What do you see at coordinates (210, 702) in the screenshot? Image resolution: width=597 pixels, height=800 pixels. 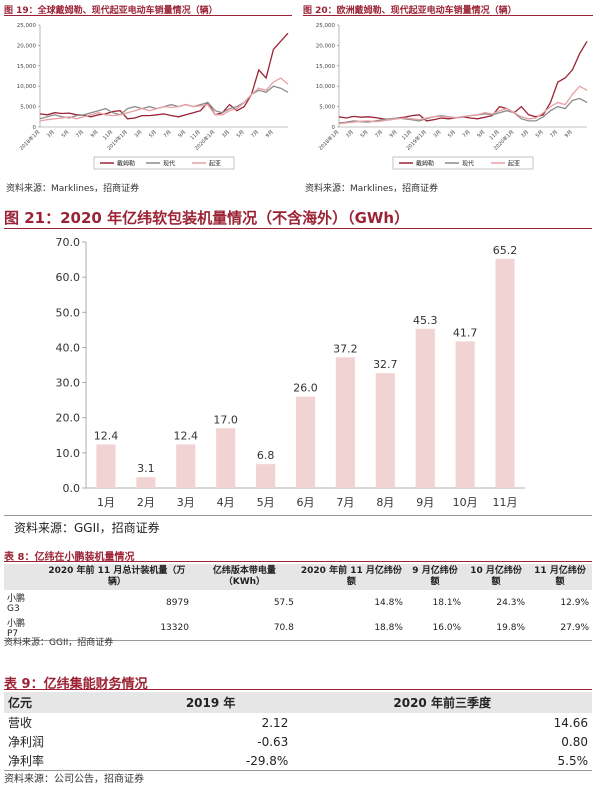 I see `header-cell: 2019 年` at bounding box center [210, 702].